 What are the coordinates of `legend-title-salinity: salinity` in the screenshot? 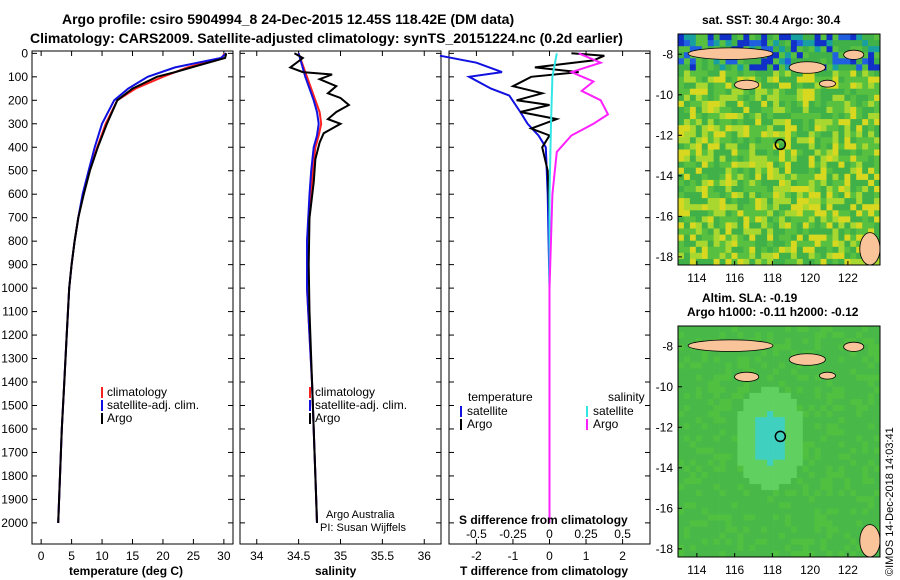 It's located at (626, 397).